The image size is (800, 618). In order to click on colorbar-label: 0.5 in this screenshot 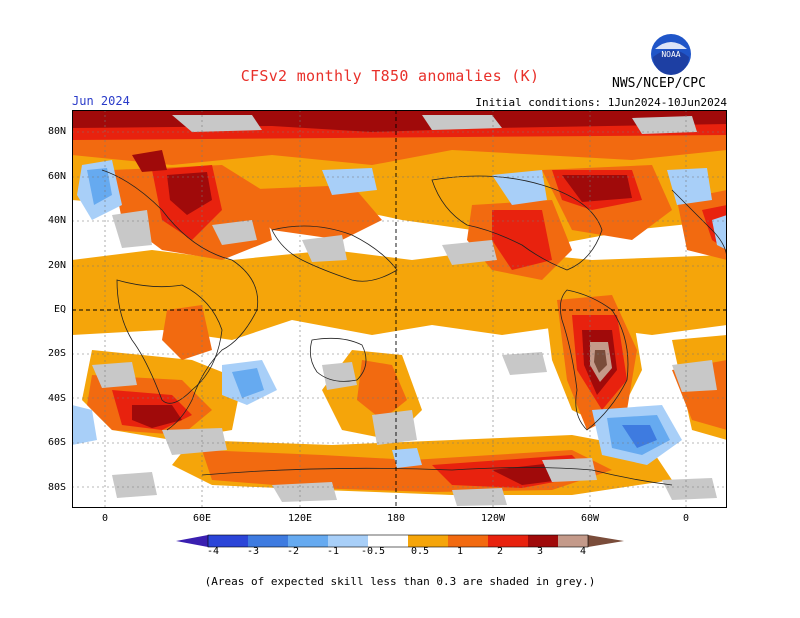, I will do `click(420, 551)`.